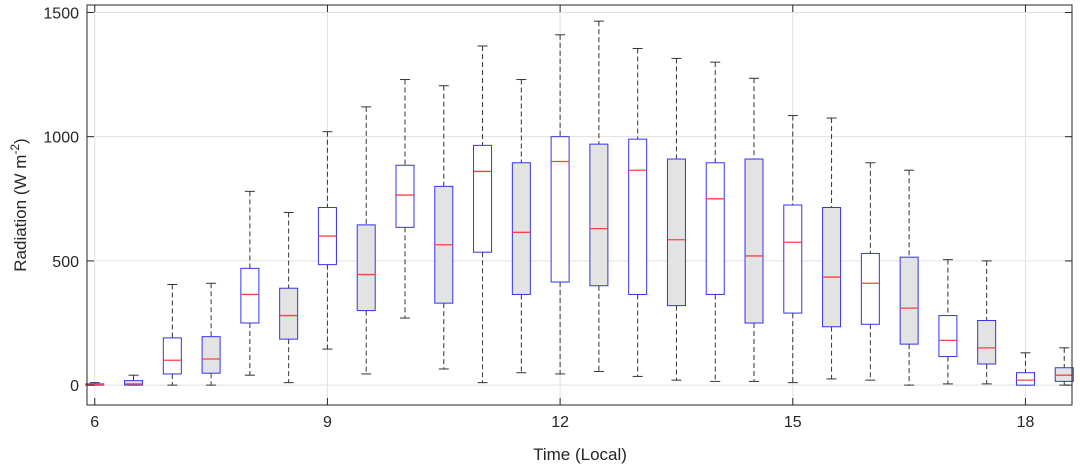 This screenshot has height=473, width=1080. I want to click on box-10.5, so click(444, 227).